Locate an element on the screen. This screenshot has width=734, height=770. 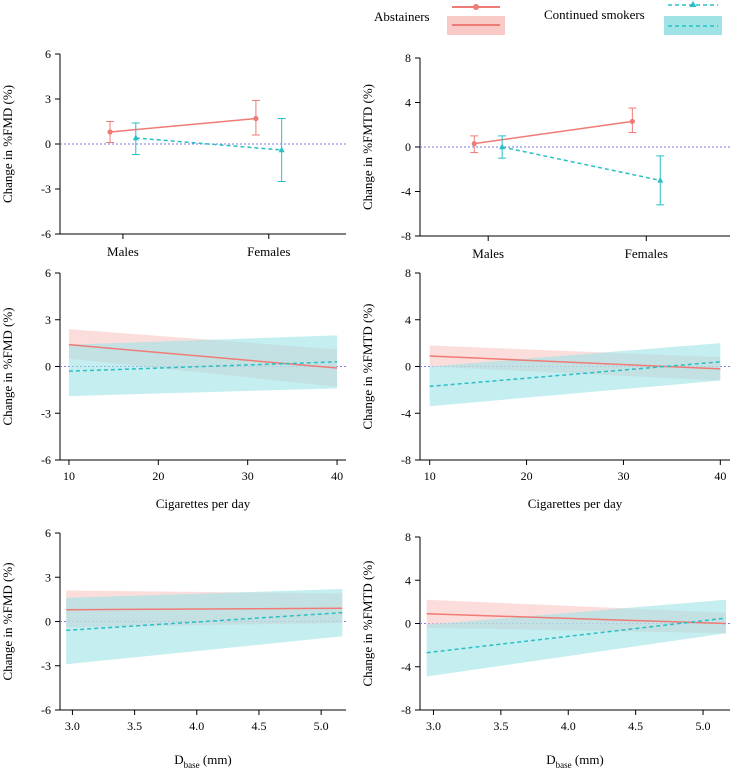
legend-label-smokers: Continued smokers is located at coordinates (594, 14).